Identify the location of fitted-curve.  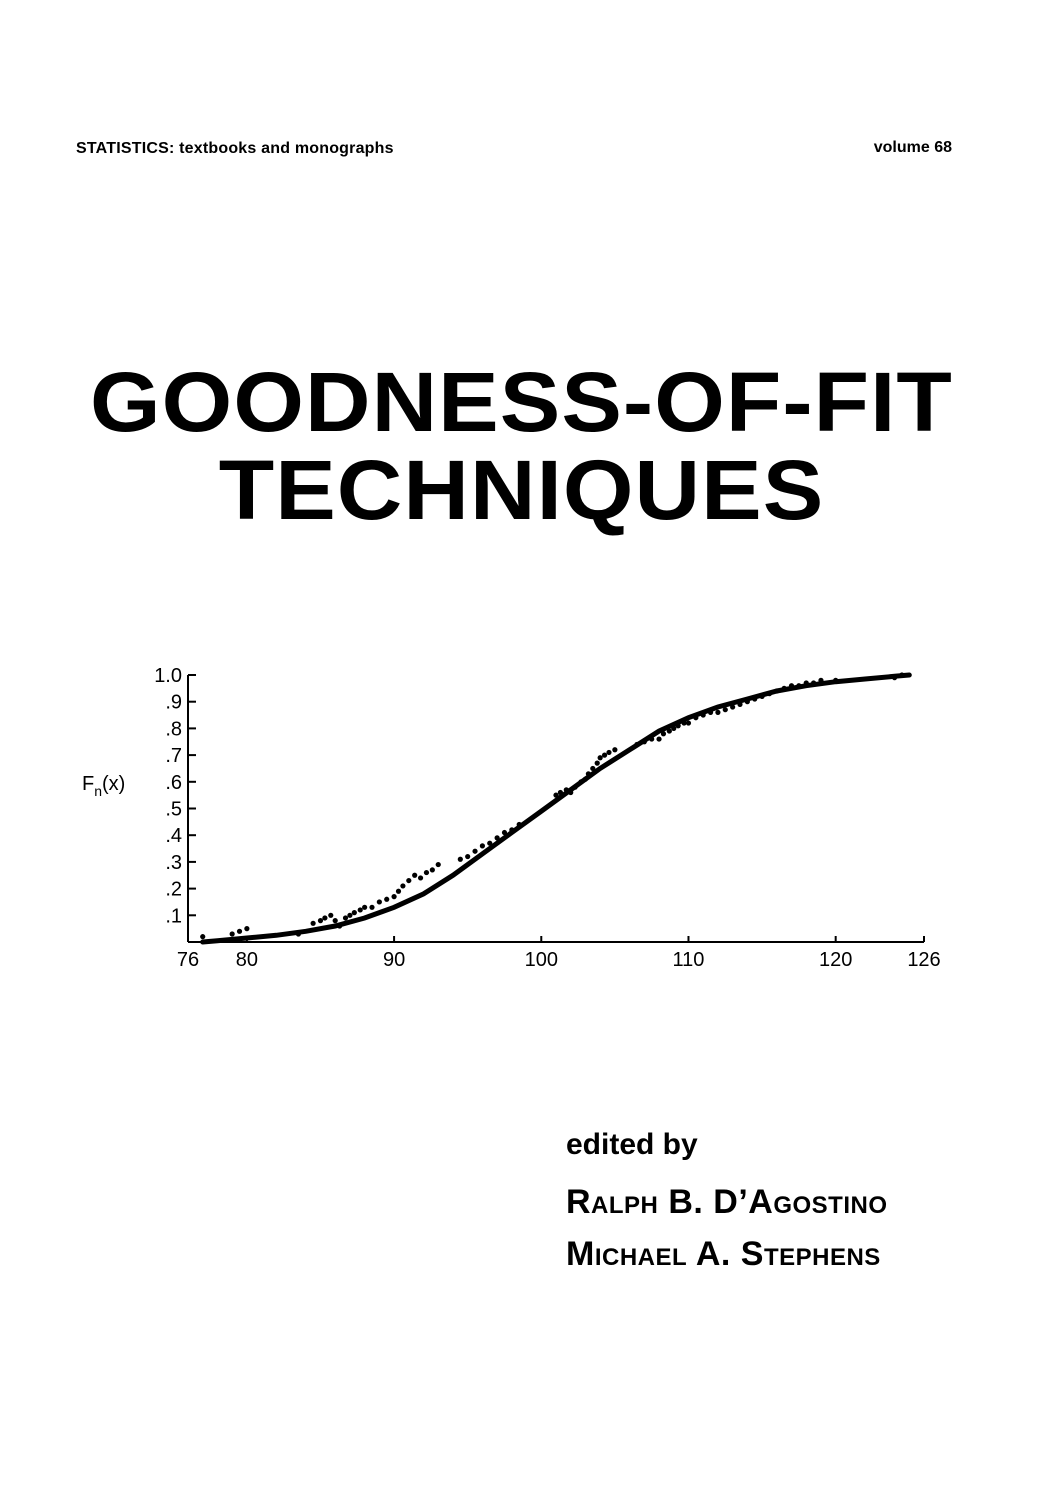
(556, 808).